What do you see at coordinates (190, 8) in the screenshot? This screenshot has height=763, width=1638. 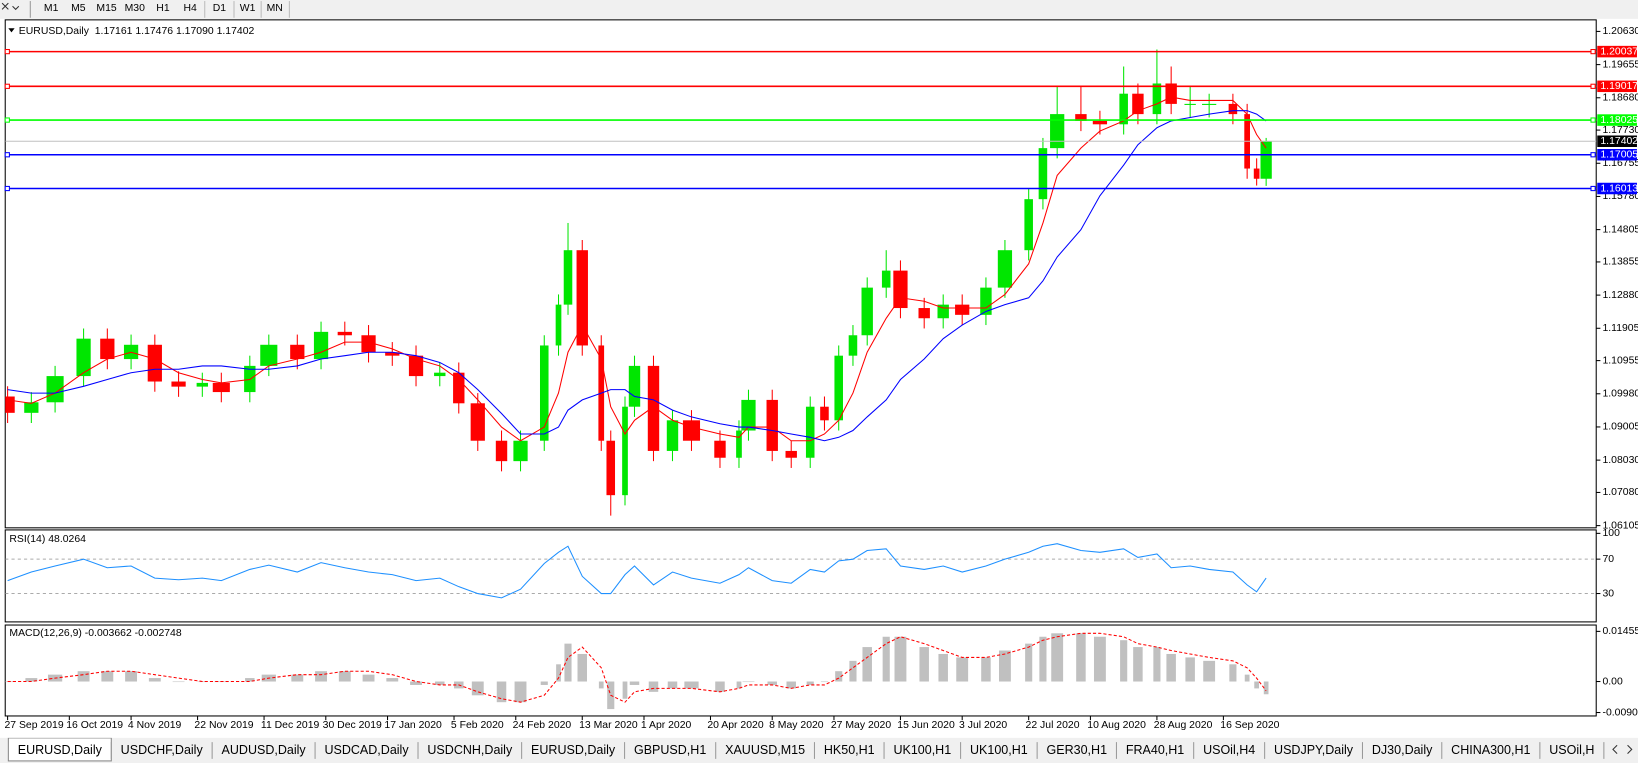 I see `timeframe-button: H4` at bounding box center [190, 8].